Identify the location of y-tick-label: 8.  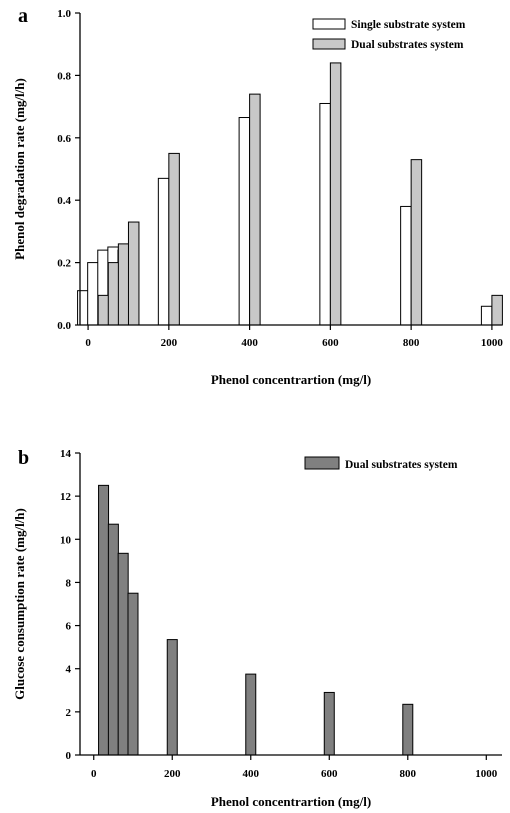
(69, 583).